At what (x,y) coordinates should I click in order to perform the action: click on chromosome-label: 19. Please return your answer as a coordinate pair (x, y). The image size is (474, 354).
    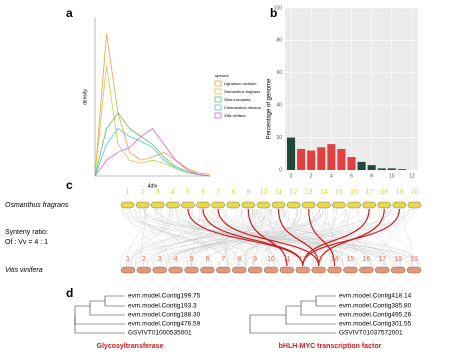
    Looking at the image, I should click on (414, 259).